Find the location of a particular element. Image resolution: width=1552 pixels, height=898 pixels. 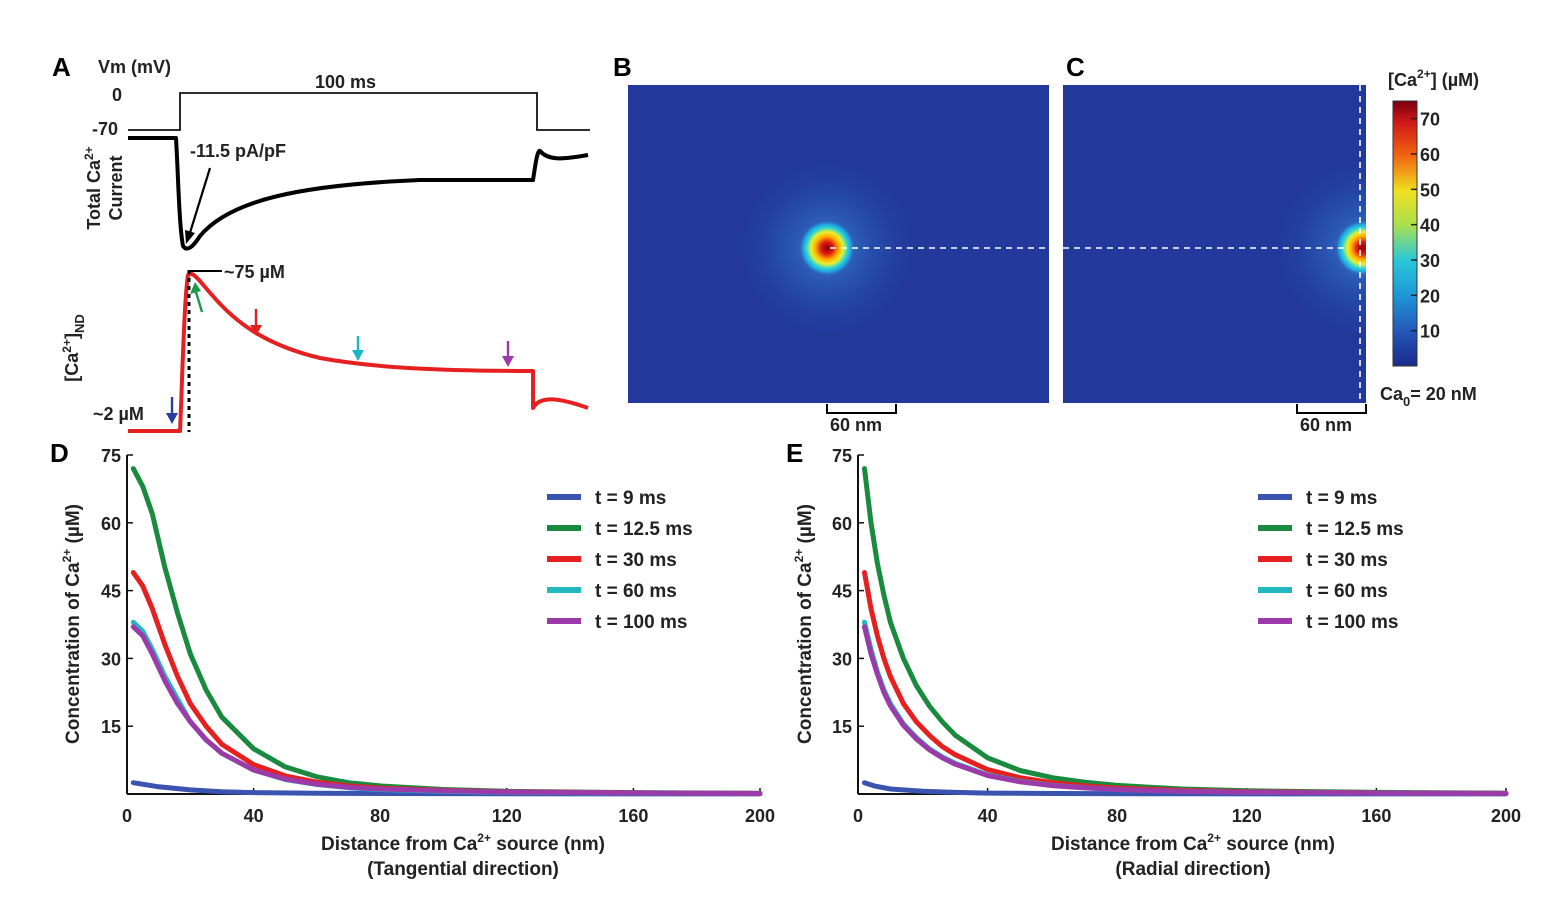

nd-axis-label: [Ca2+]ND is located at coordinates (73, 347).